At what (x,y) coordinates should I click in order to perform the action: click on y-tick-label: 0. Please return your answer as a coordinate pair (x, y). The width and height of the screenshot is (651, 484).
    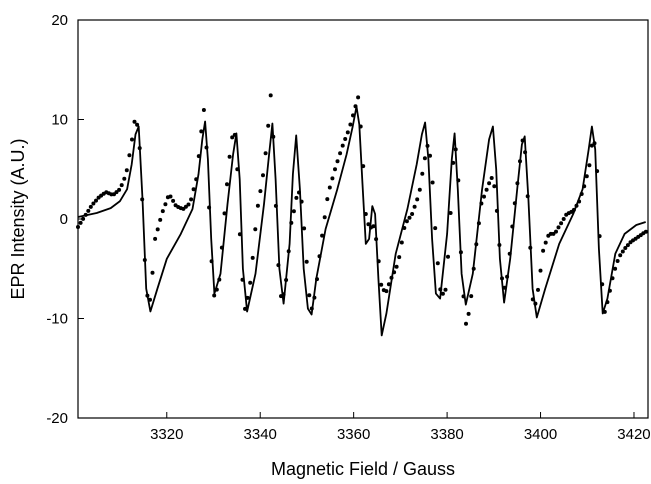
    Looking at the image, I should click on (64, 219).